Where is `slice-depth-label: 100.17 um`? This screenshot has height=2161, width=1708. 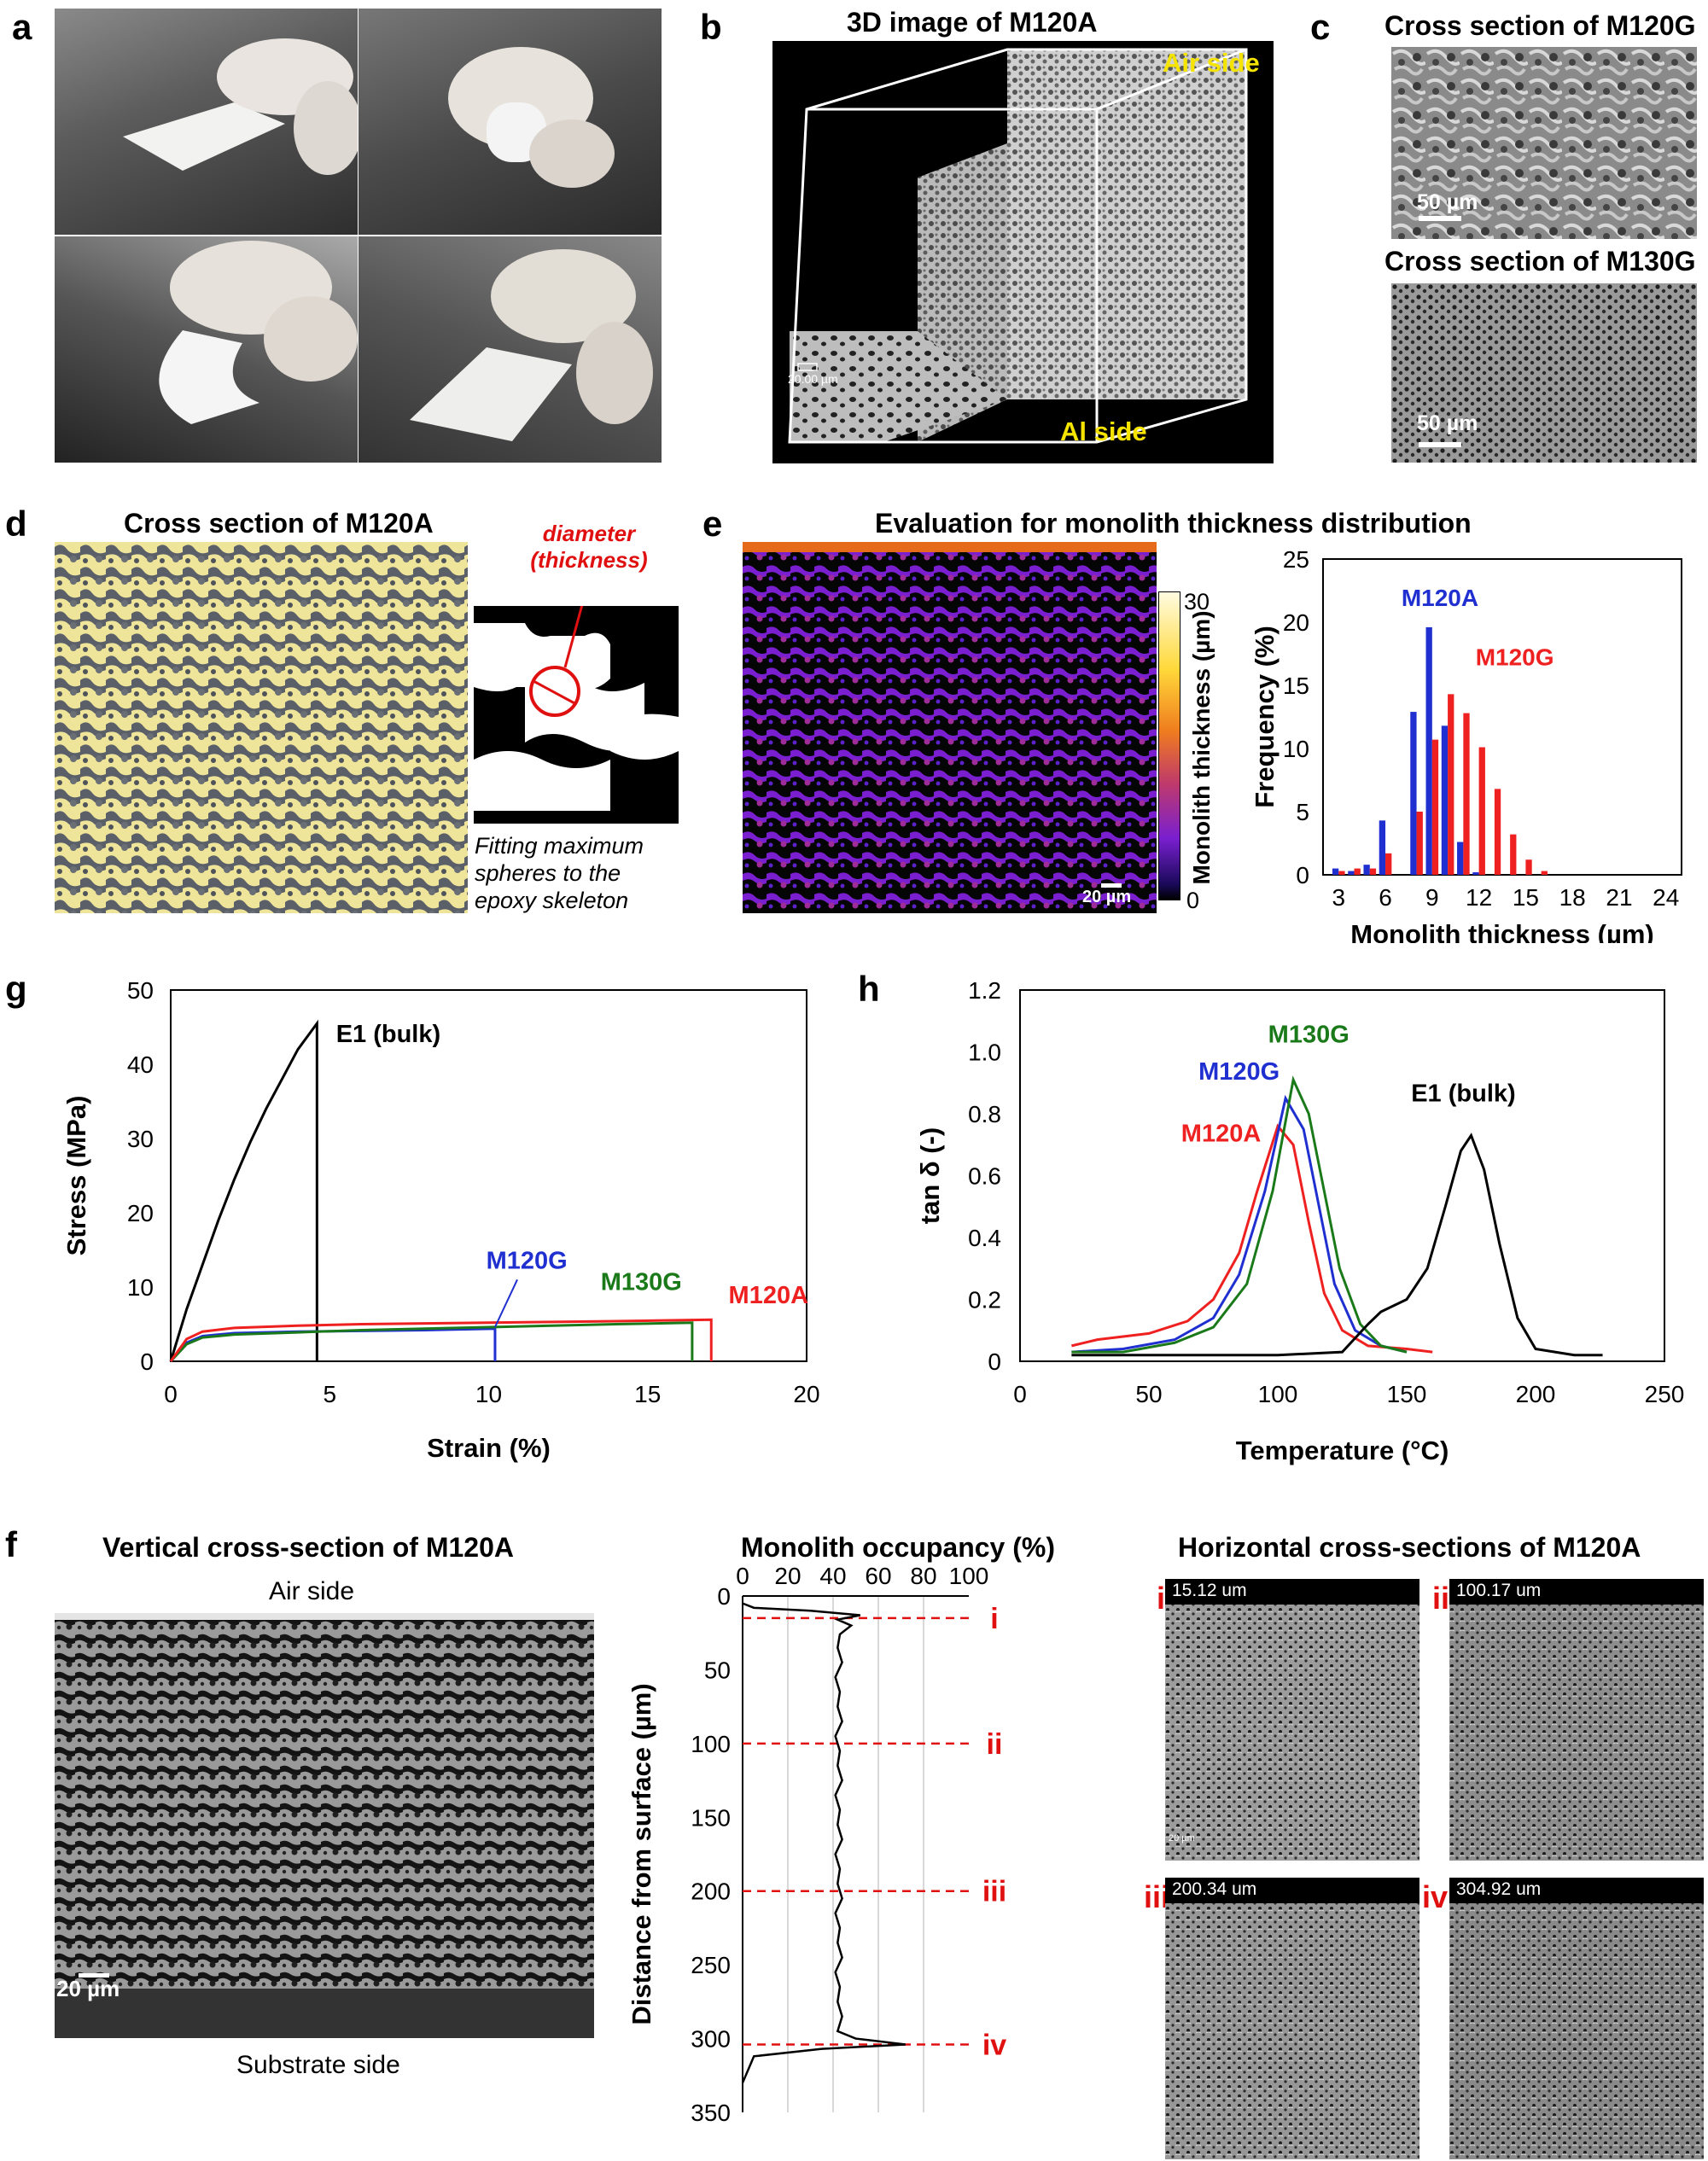 slice-depth-label: 100.17 um is located at coordinates (1499, 1590).